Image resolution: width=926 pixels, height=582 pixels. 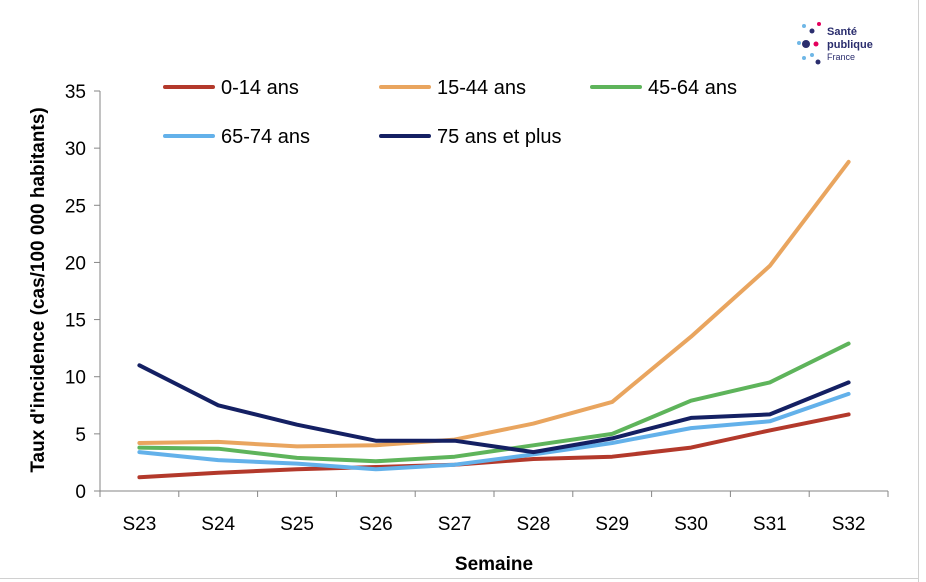 I want to click on logo-text-line1: Santé, so click(x=842, y=32).